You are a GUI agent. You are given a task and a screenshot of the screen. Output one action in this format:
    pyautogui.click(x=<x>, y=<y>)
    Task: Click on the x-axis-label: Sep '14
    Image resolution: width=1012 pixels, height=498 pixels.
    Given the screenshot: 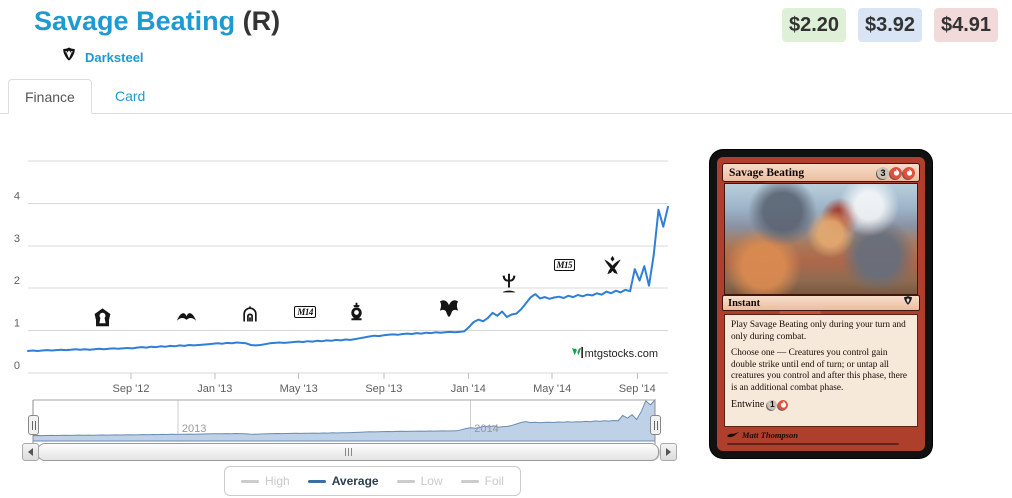 What is the action you would take?
    pyautogui.click(x=637, y=389)
    